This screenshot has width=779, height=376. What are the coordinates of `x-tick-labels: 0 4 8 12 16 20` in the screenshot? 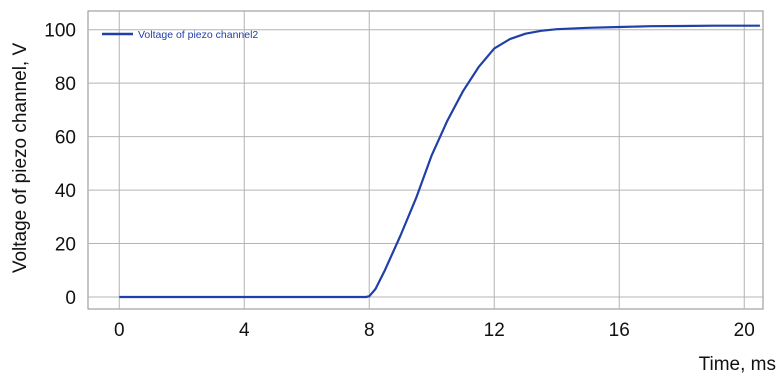 It's located at (434, 330).